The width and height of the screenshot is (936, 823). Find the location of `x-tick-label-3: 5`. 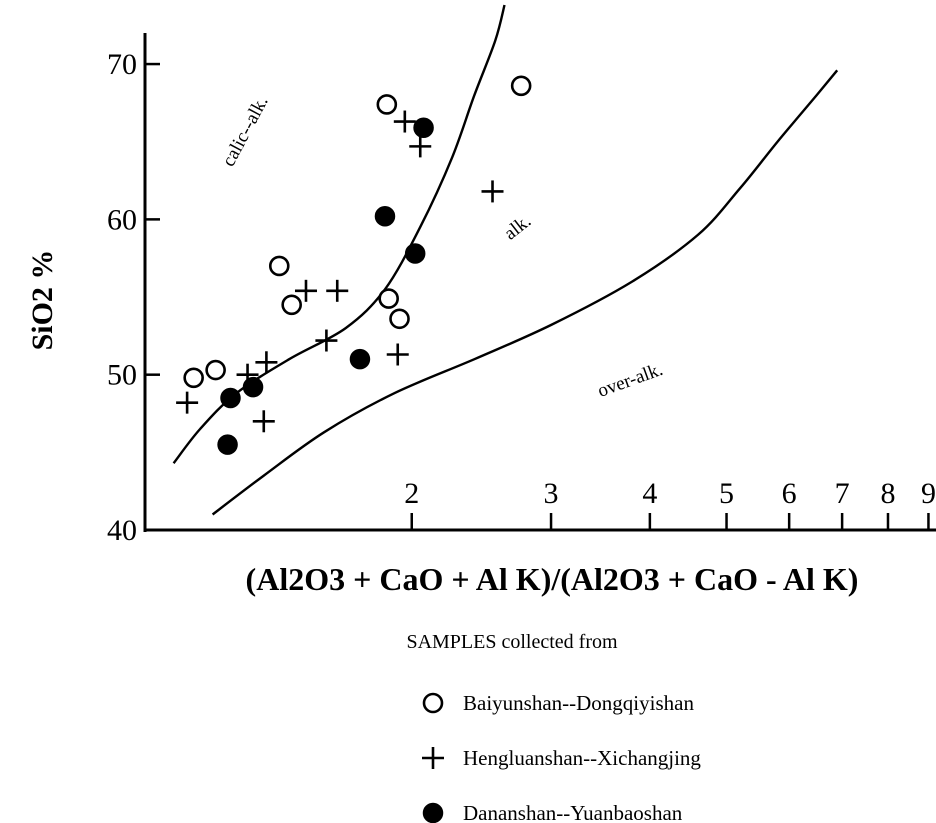

x-tick-label-3: 5 is located at coordinates (726, 493).